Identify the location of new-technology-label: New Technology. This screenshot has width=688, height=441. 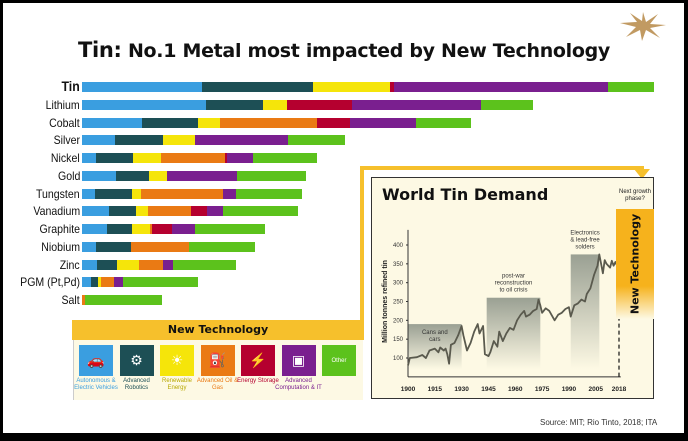
(635, 264).